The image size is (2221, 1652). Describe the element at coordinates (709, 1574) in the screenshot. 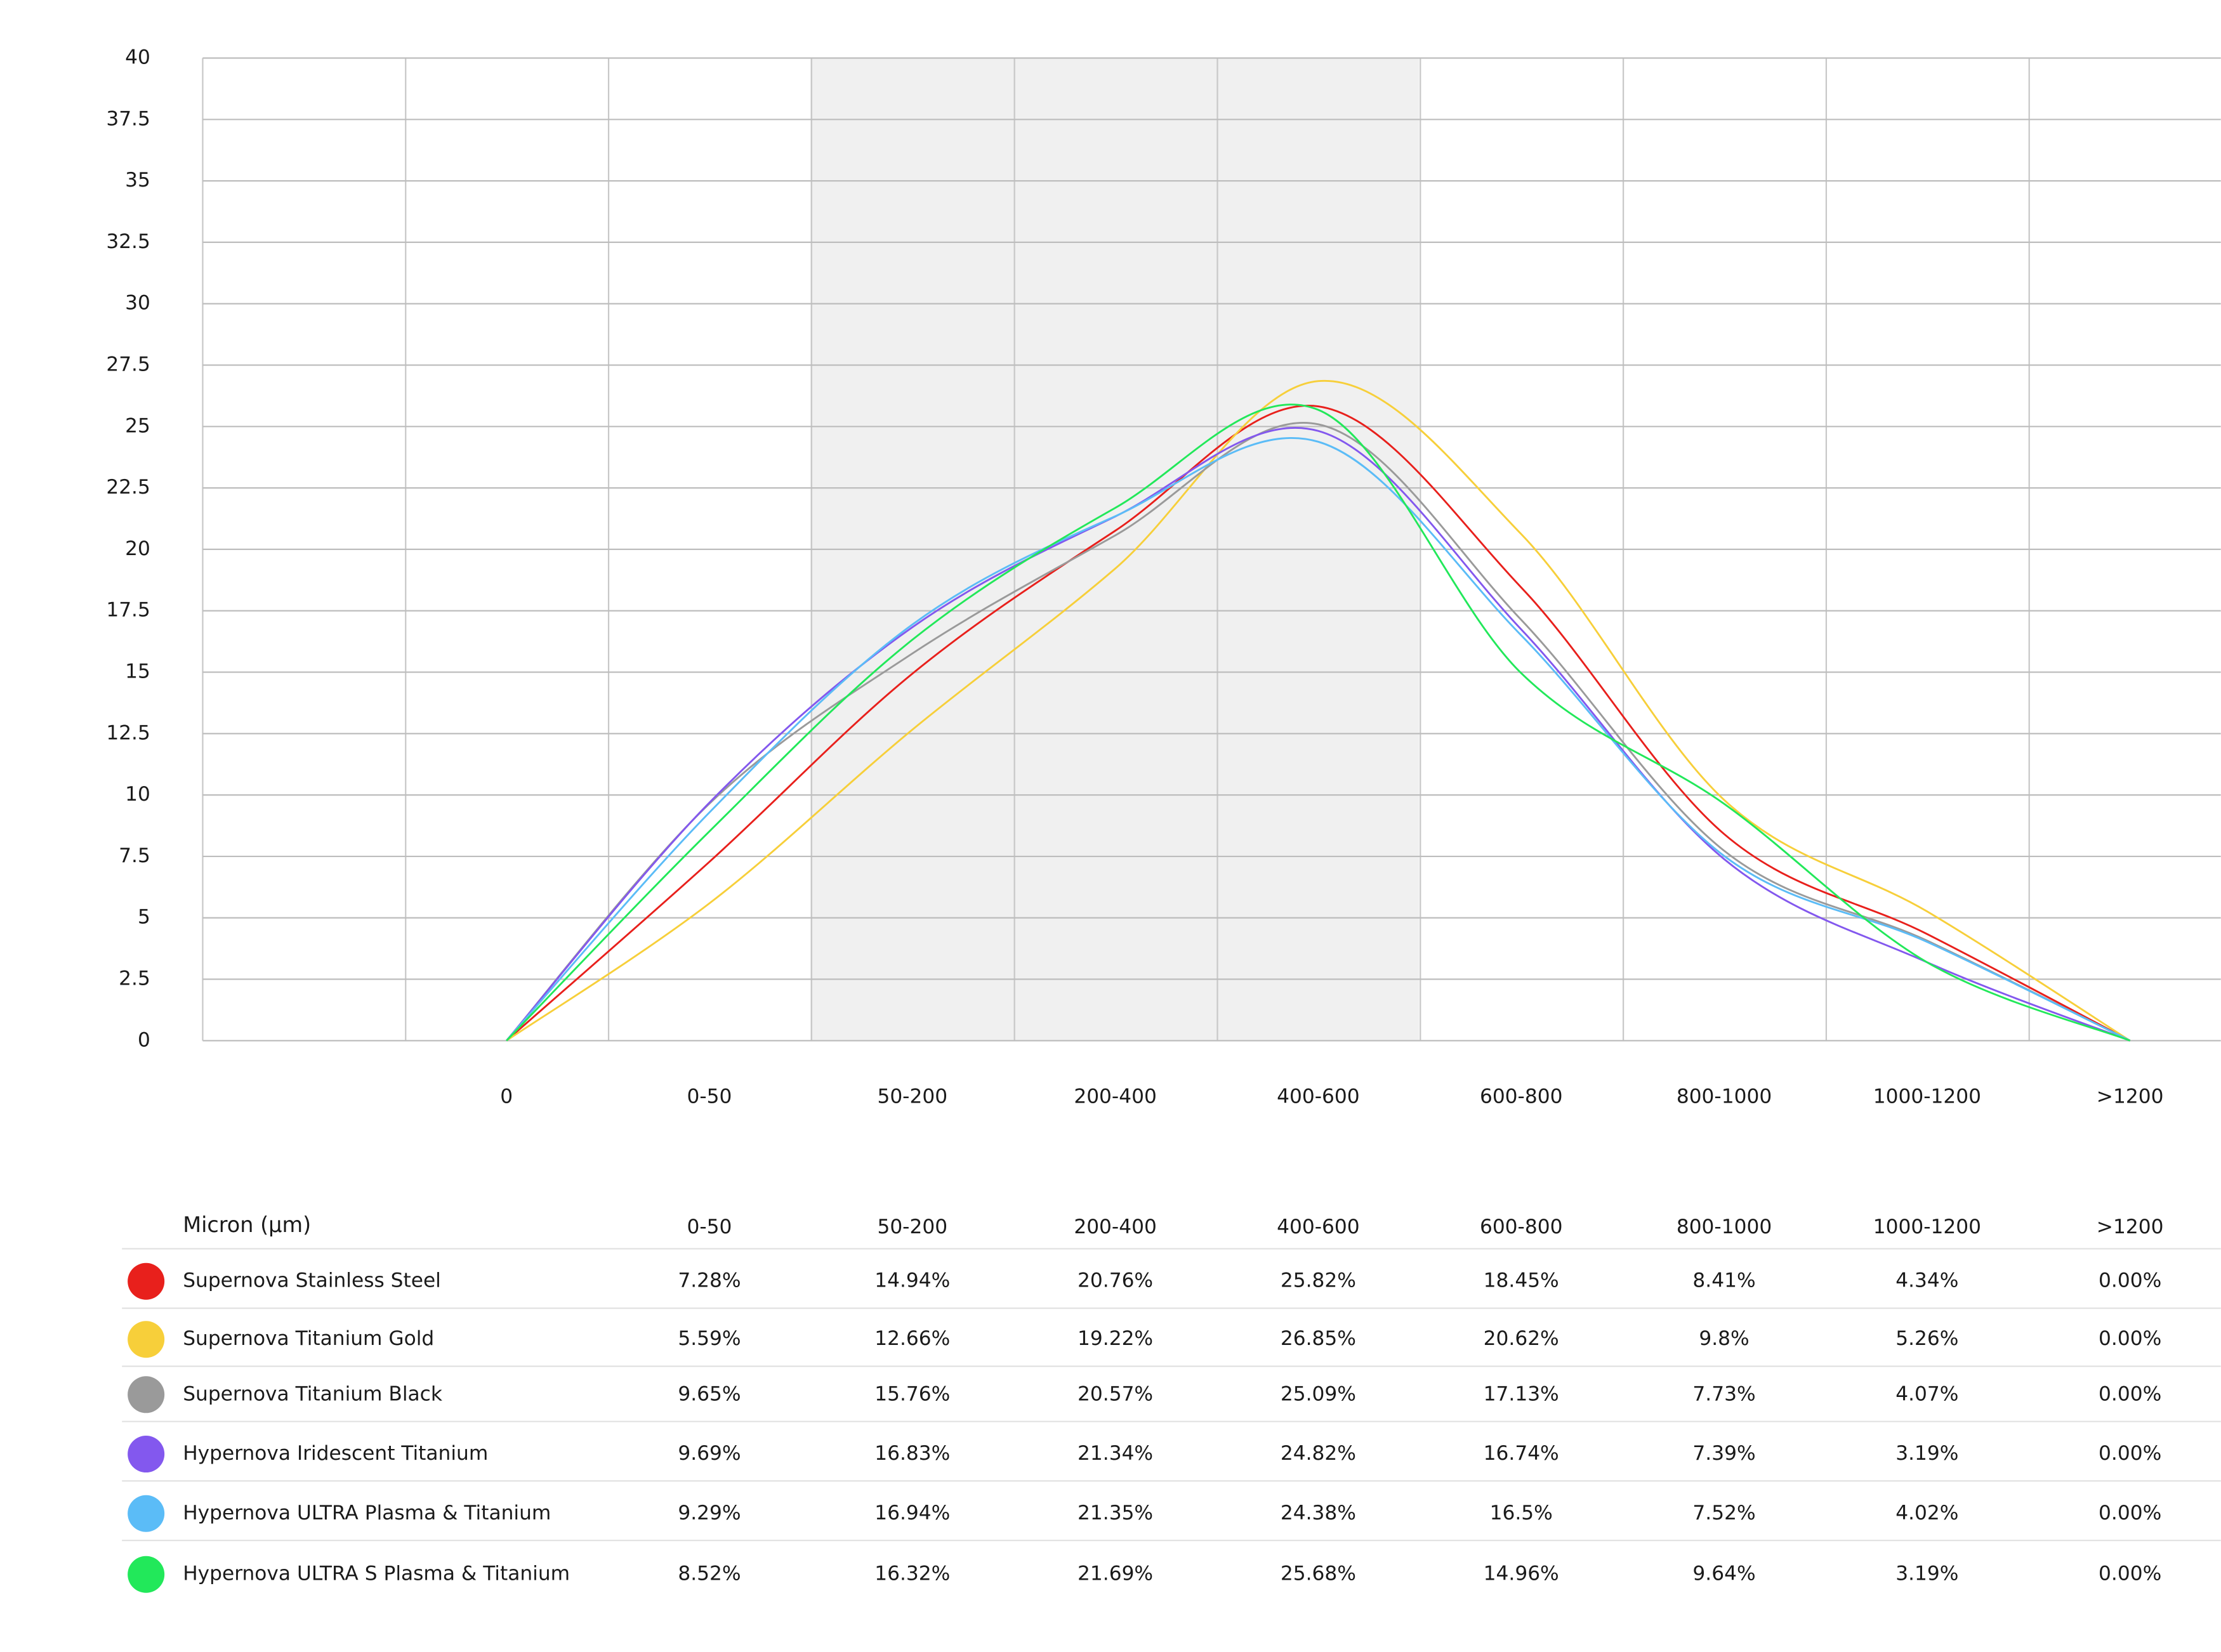

I see `table-cell: 8.52%` at that location.